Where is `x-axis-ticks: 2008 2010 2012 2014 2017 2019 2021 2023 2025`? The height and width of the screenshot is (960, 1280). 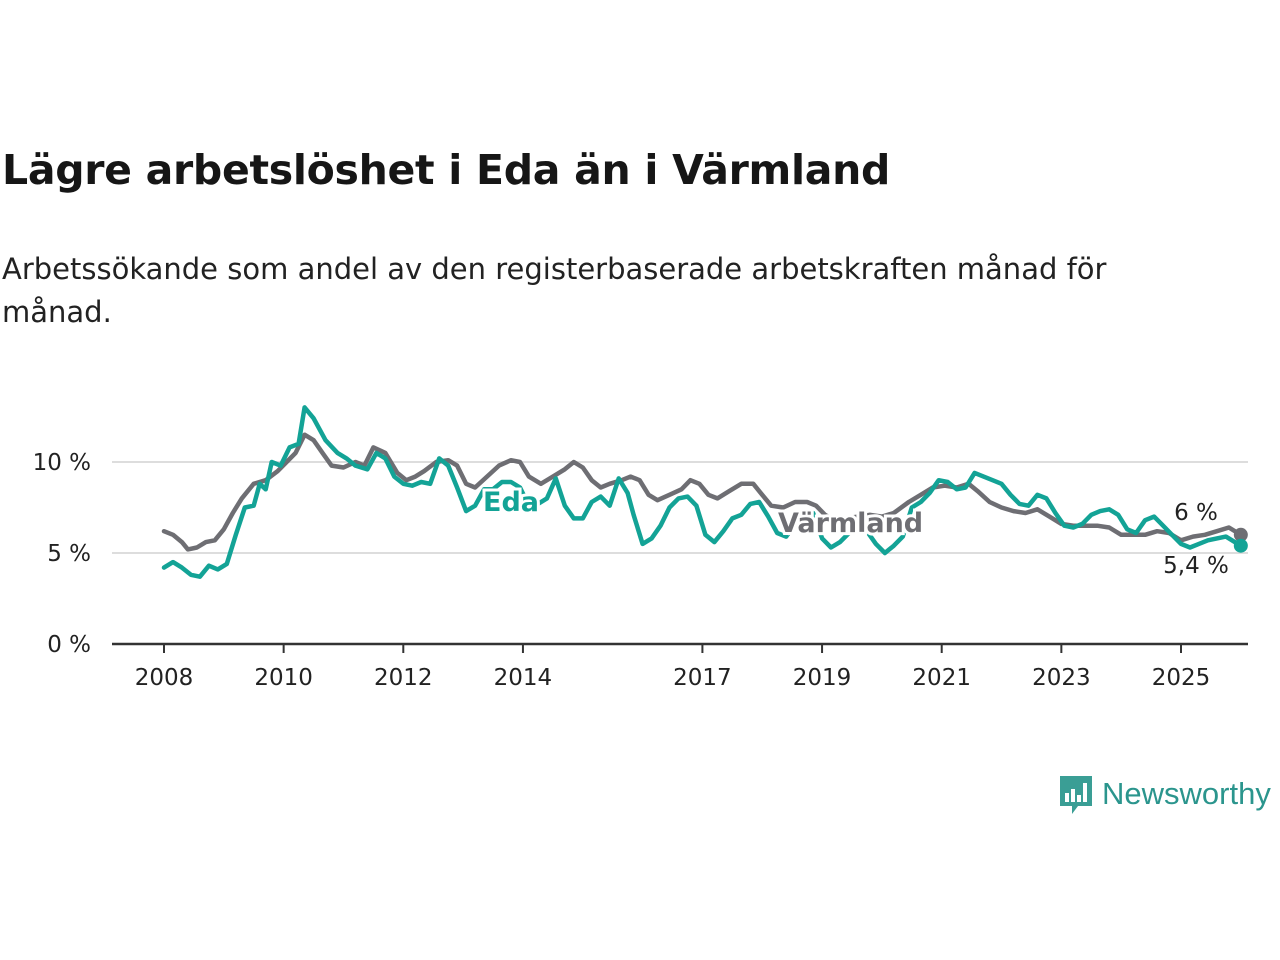
x-axis-ticks: 2008 2010 2012 2014 2017 2019 2021 2023 2025 is located at coordinates (673, 667).